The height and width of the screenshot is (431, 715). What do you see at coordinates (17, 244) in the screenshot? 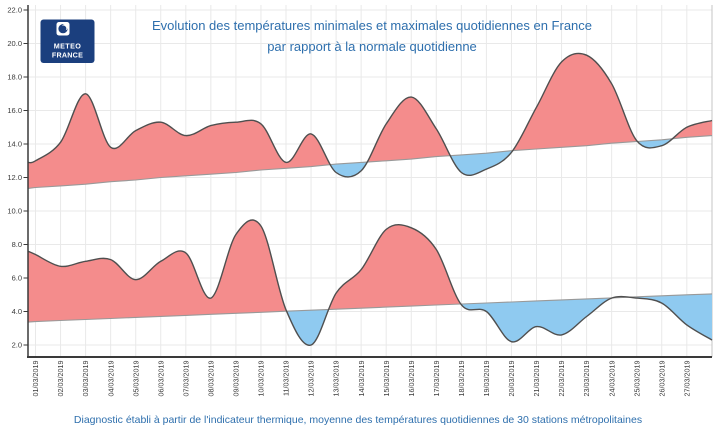
I see `y-tick-label: 8.0` at bounding box center [17, 244].